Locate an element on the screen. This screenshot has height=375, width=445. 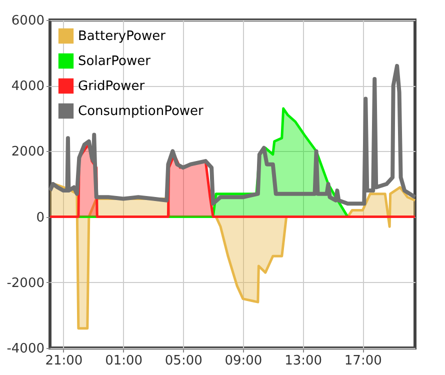
y-tick-label: -2000 is located at coordinates (25, 283).